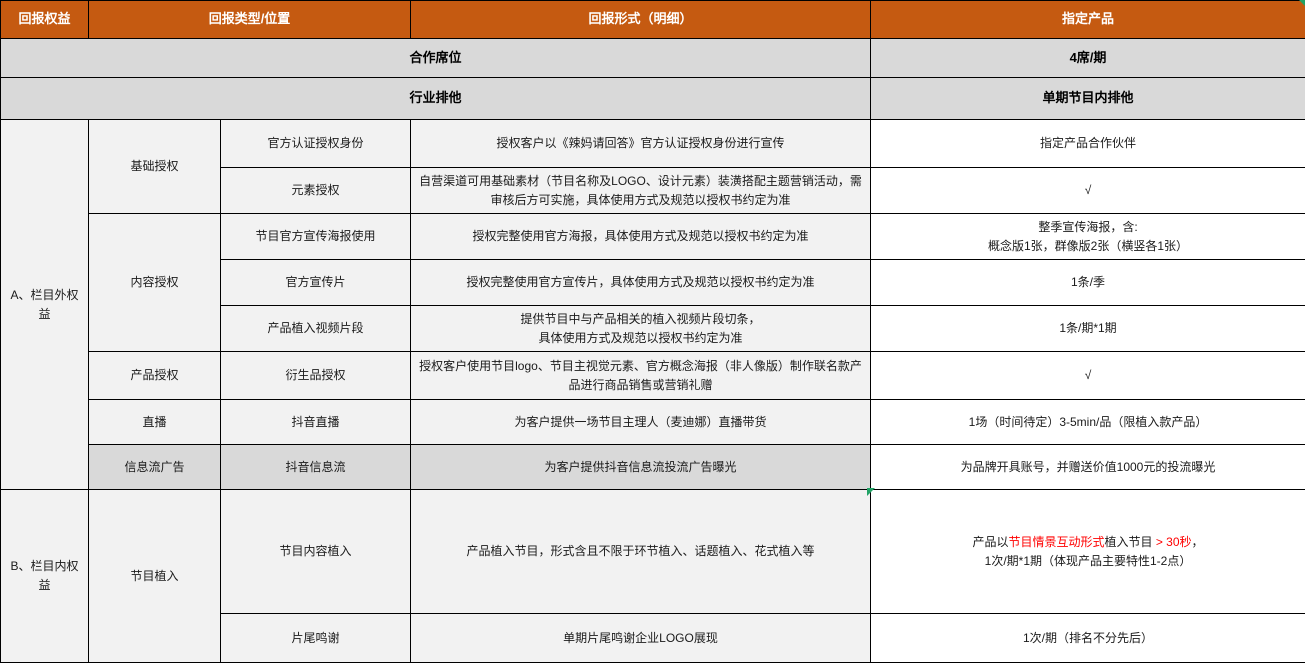  Describe the element at coordinates (316, 329) in the screenshot. I see `cell-pos-video-clip: 产品植入视频片段` at that location.